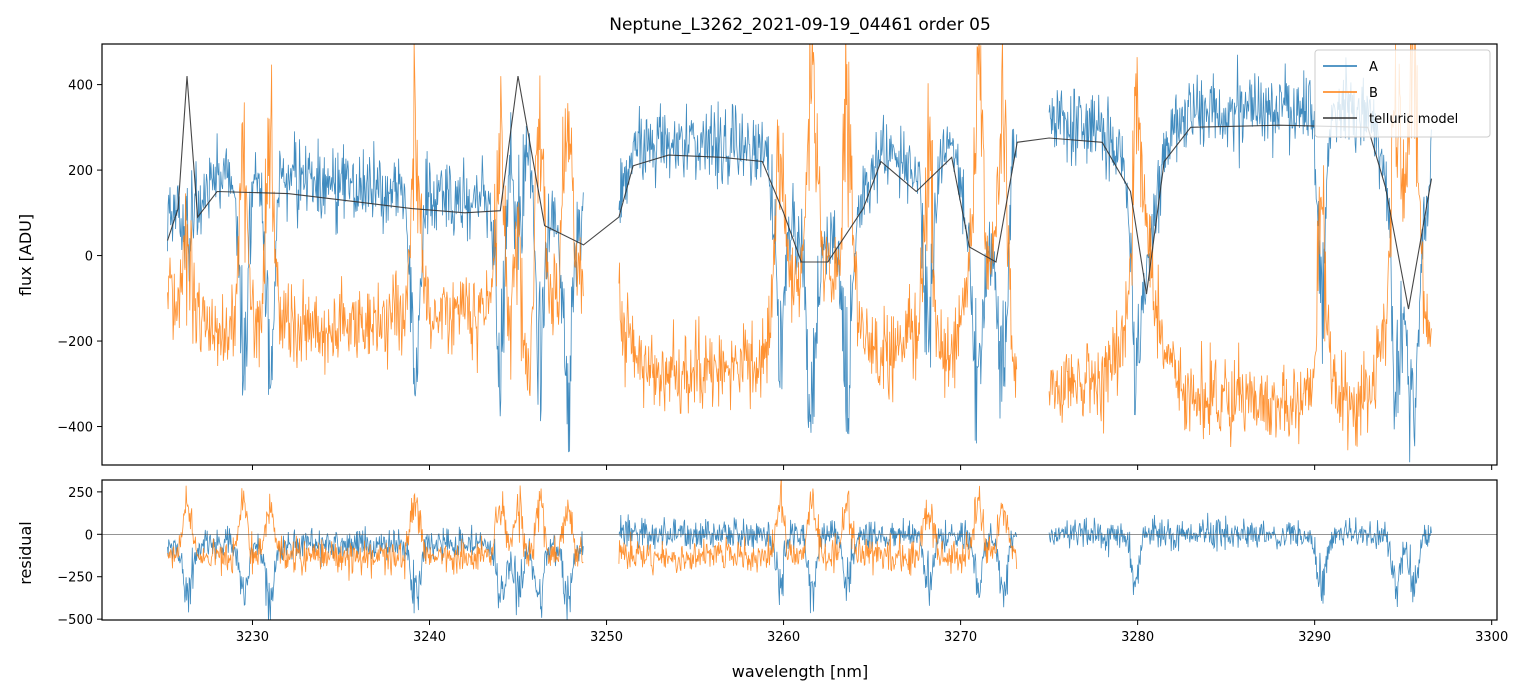 The image size is (1530, 696). Describe the element at coordinates (80, 493) in the screenshot. I see `residual-y-tick-label: 250` at that location.